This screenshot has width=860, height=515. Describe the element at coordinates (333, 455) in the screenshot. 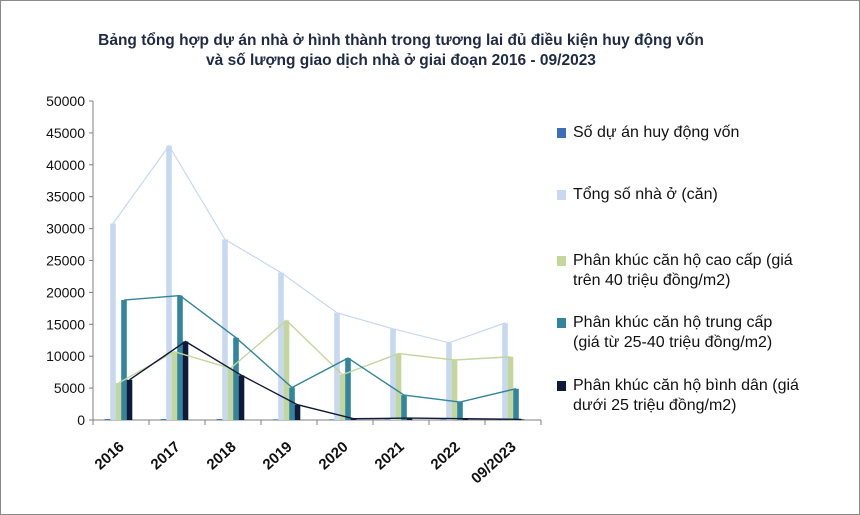

I see `x-tick-label-2020: 2020` at that location.